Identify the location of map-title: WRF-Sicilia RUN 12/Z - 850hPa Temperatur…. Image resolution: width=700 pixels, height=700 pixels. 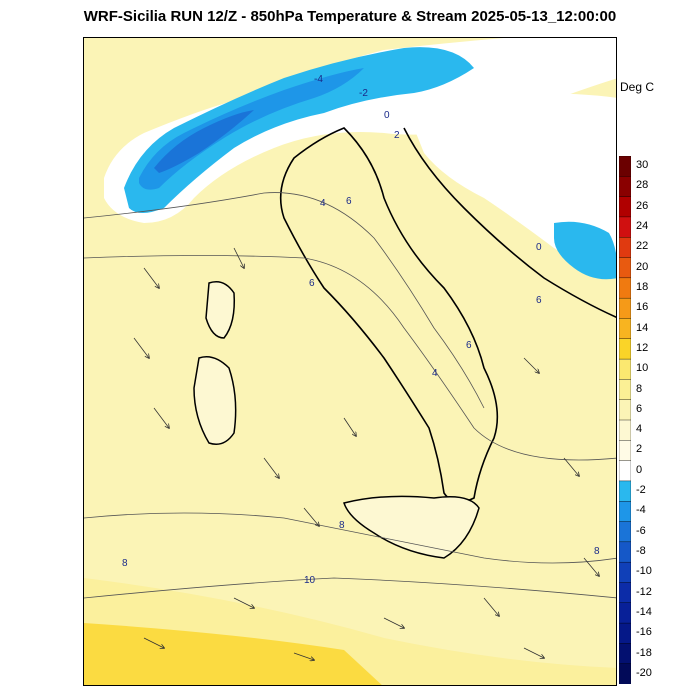
(350, 16).